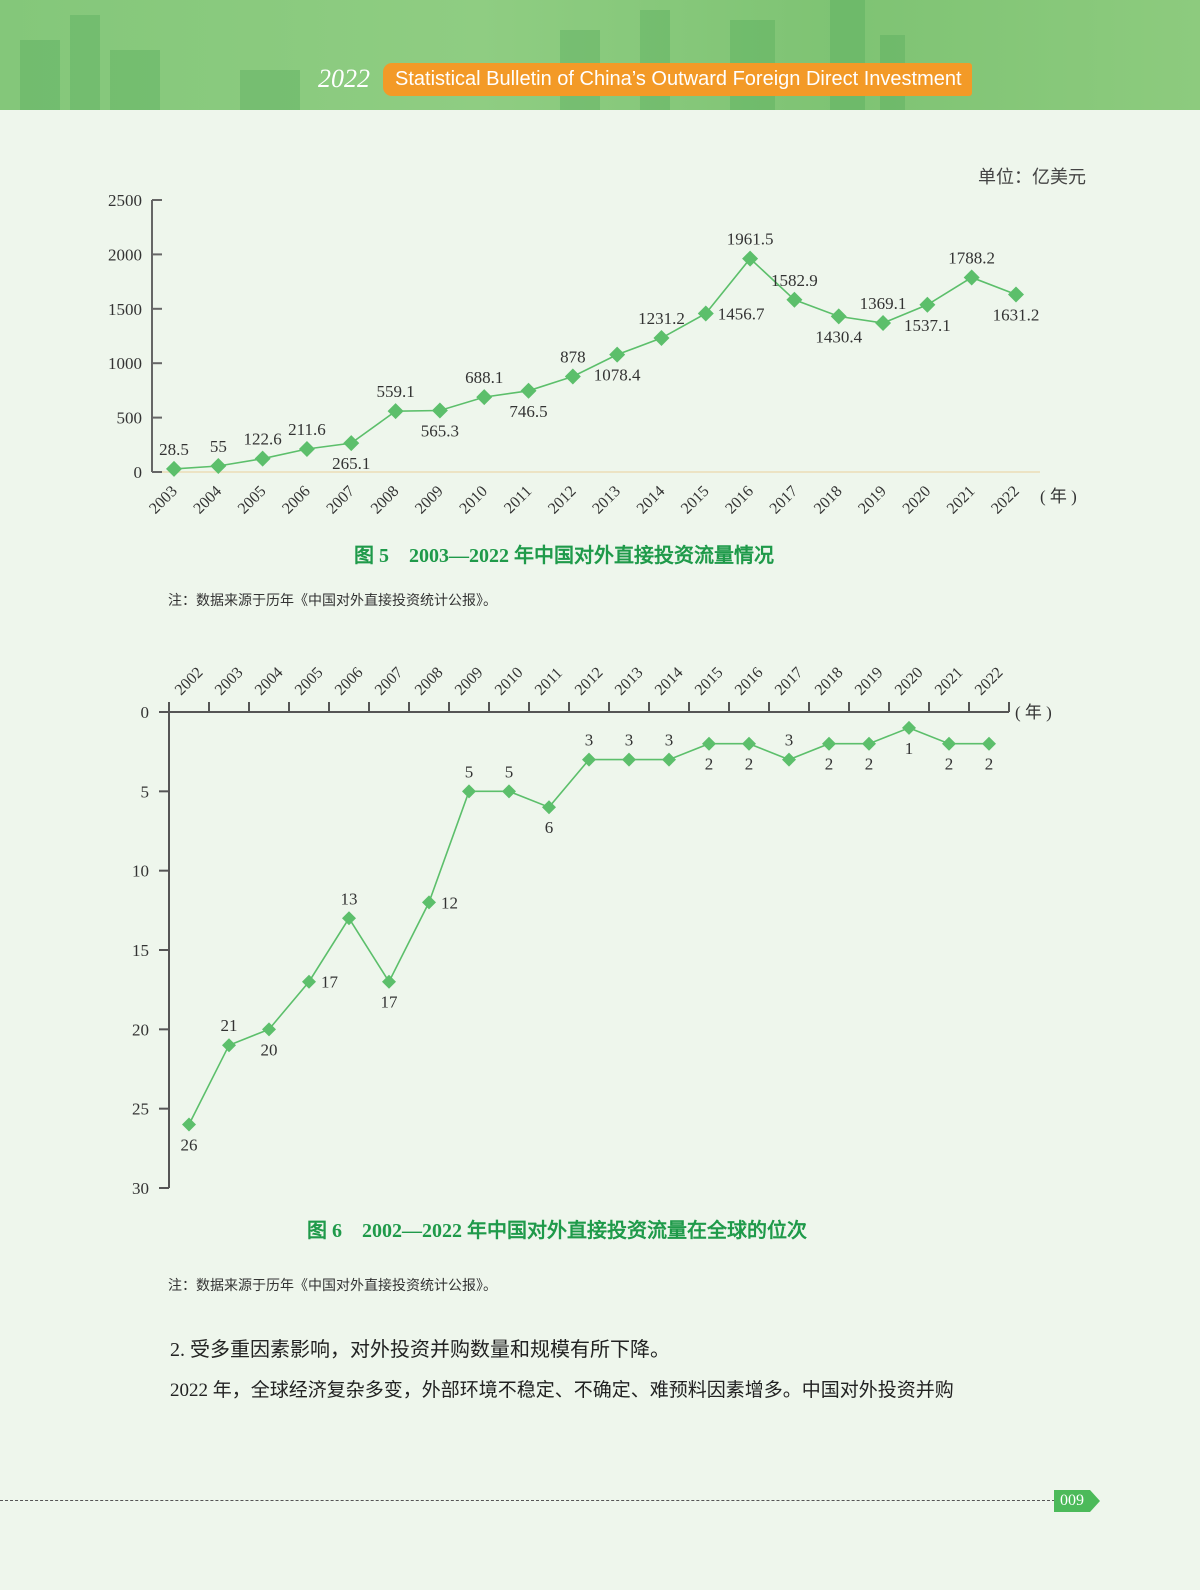 The image size is (1200, 1590). Describe the element at coordinates (189, 681) in the screenshot. I see `x-tick-label: 2002` at that location.